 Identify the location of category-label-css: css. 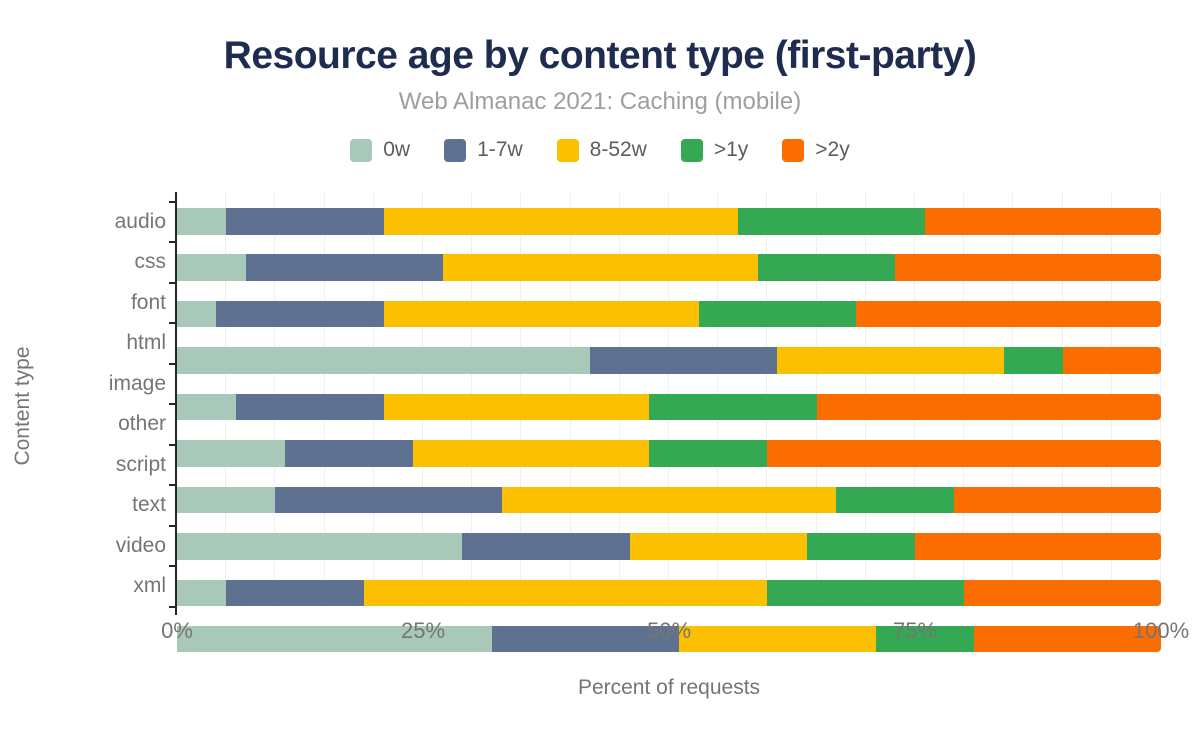
(150, 262).